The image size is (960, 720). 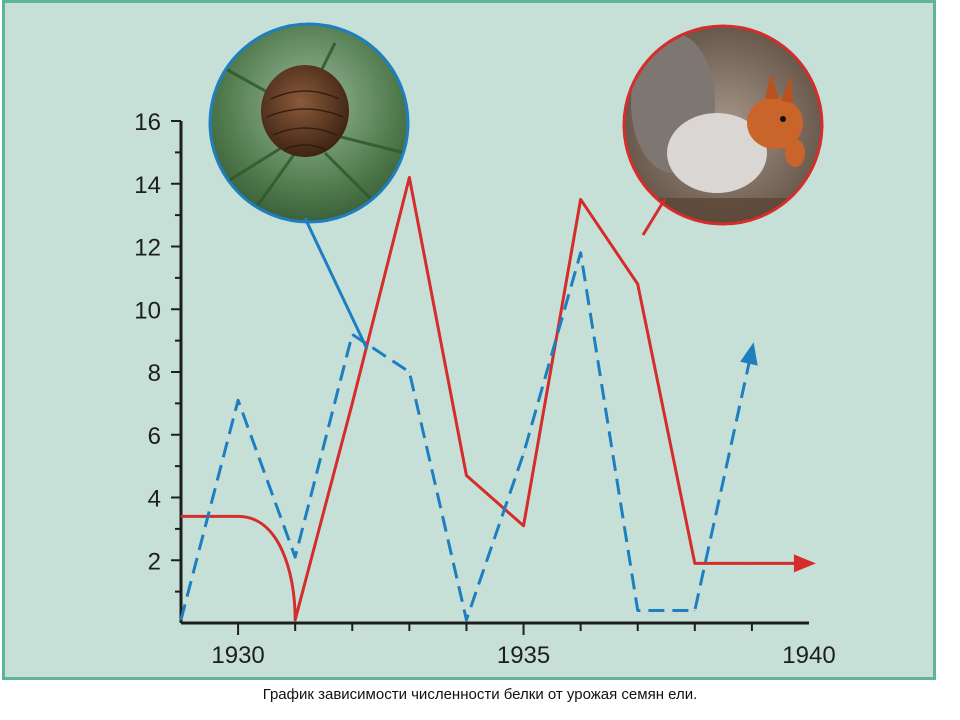 I want to click on y-tick-label: 16, so click(x=147, y=122).